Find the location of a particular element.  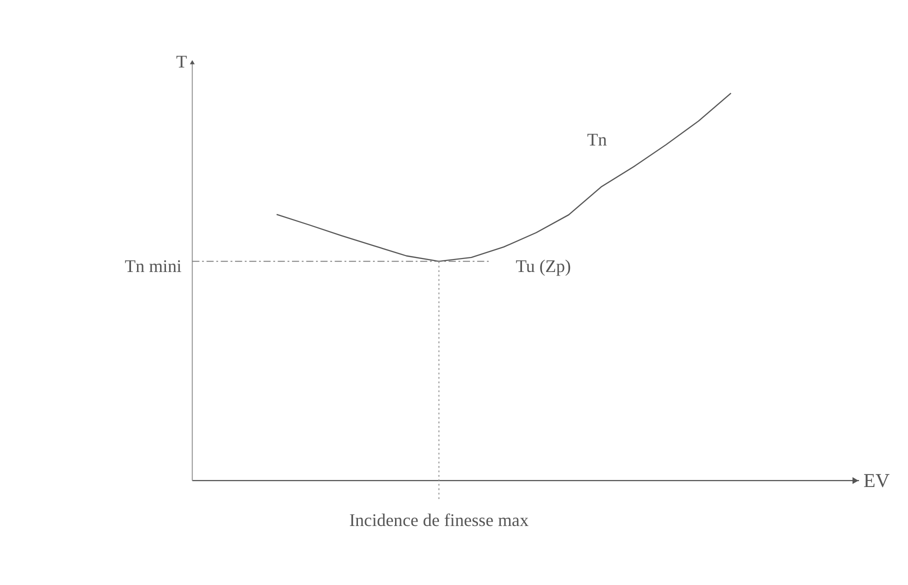

text: Tn mini is located at coordinates (153, 266).